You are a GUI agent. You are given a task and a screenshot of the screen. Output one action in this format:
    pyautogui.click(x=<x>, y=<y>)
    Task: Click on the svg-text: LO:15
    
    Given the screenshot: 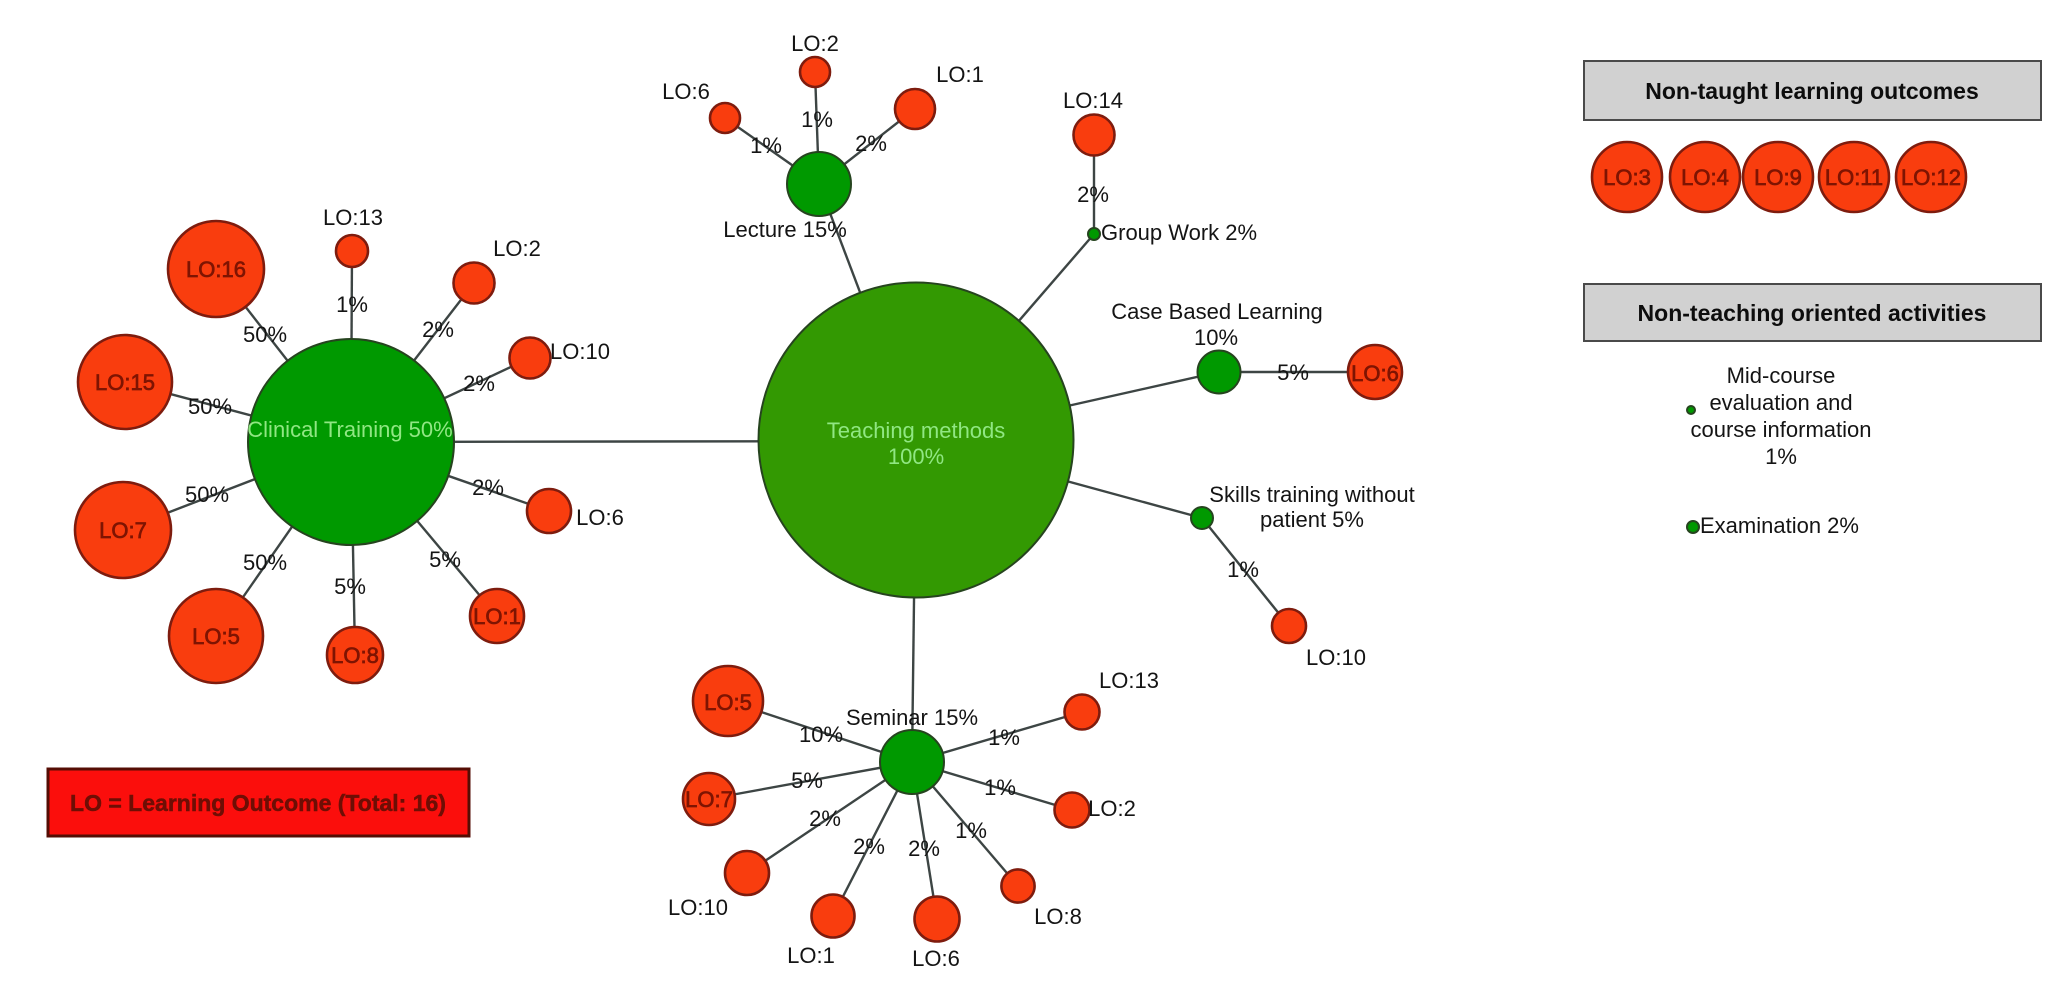 What is the action you would take?
    pyautogui.click(x=125, y=382)
    